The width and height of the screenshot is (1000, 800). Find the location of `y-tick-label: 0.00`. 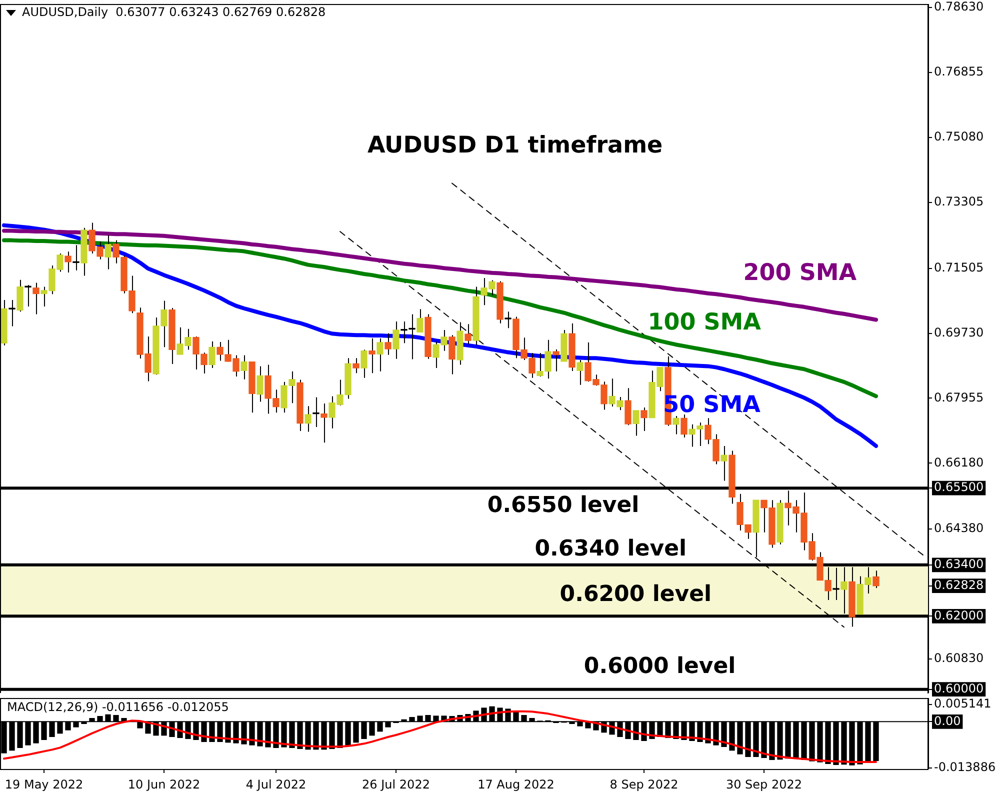

y-tick-label: 0.00 is located at coordinates (947, 721).